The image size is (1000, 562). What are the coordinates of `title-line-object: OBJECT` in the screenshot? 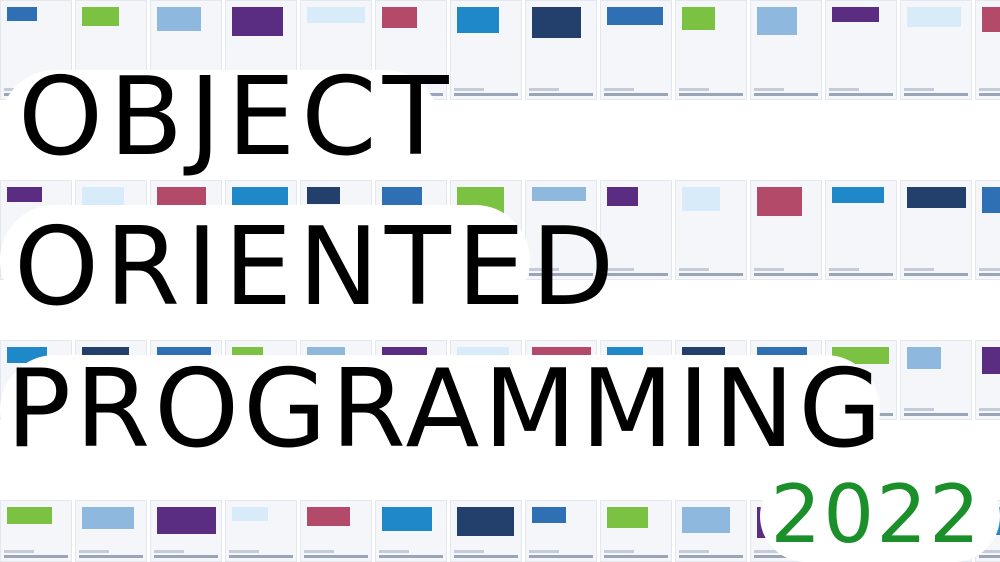 It's located at (236, 117).